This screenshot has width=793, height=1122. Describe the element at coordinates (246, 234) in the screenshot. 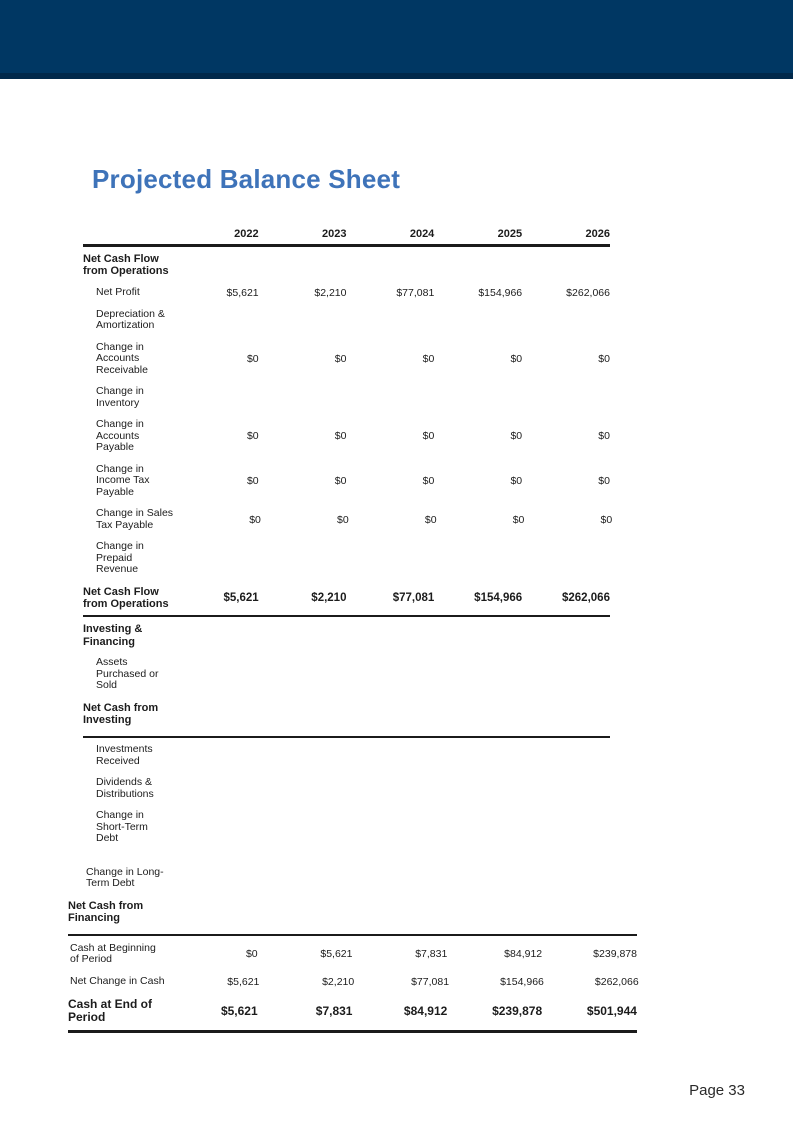

I see `year-header-cell: 2022` at that location.